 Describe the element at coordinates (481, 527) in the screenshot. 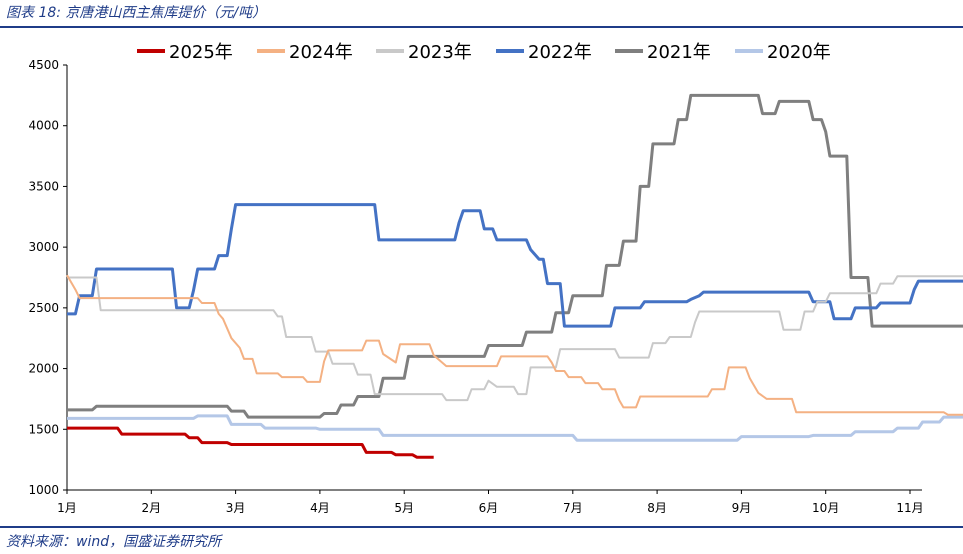

I see `bottom-rule` at that location.